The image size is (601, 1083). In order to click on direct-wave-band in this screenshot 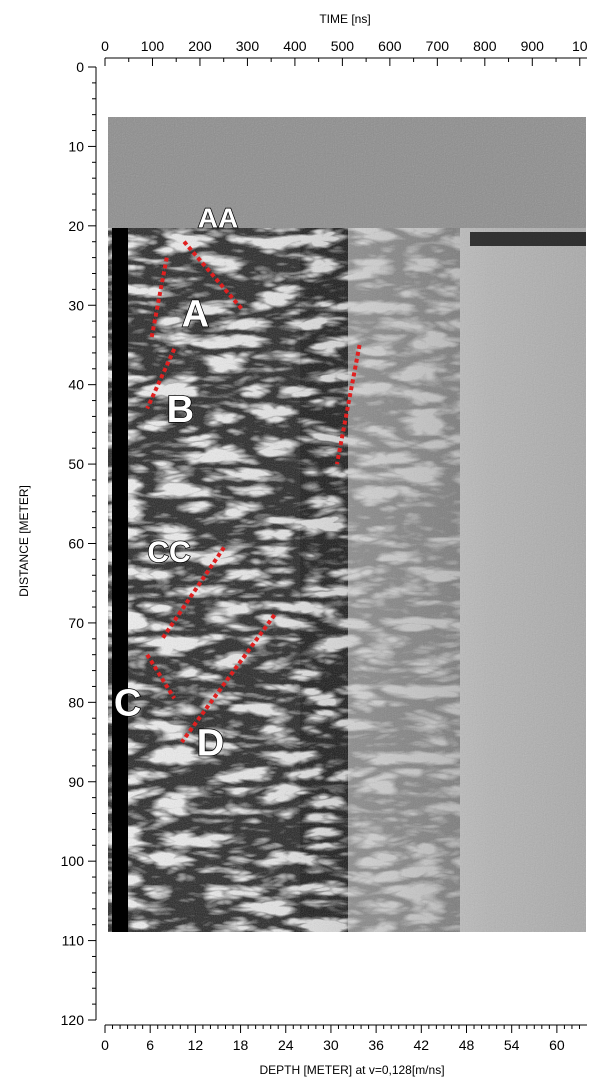, I will do `click(120, 580)`.